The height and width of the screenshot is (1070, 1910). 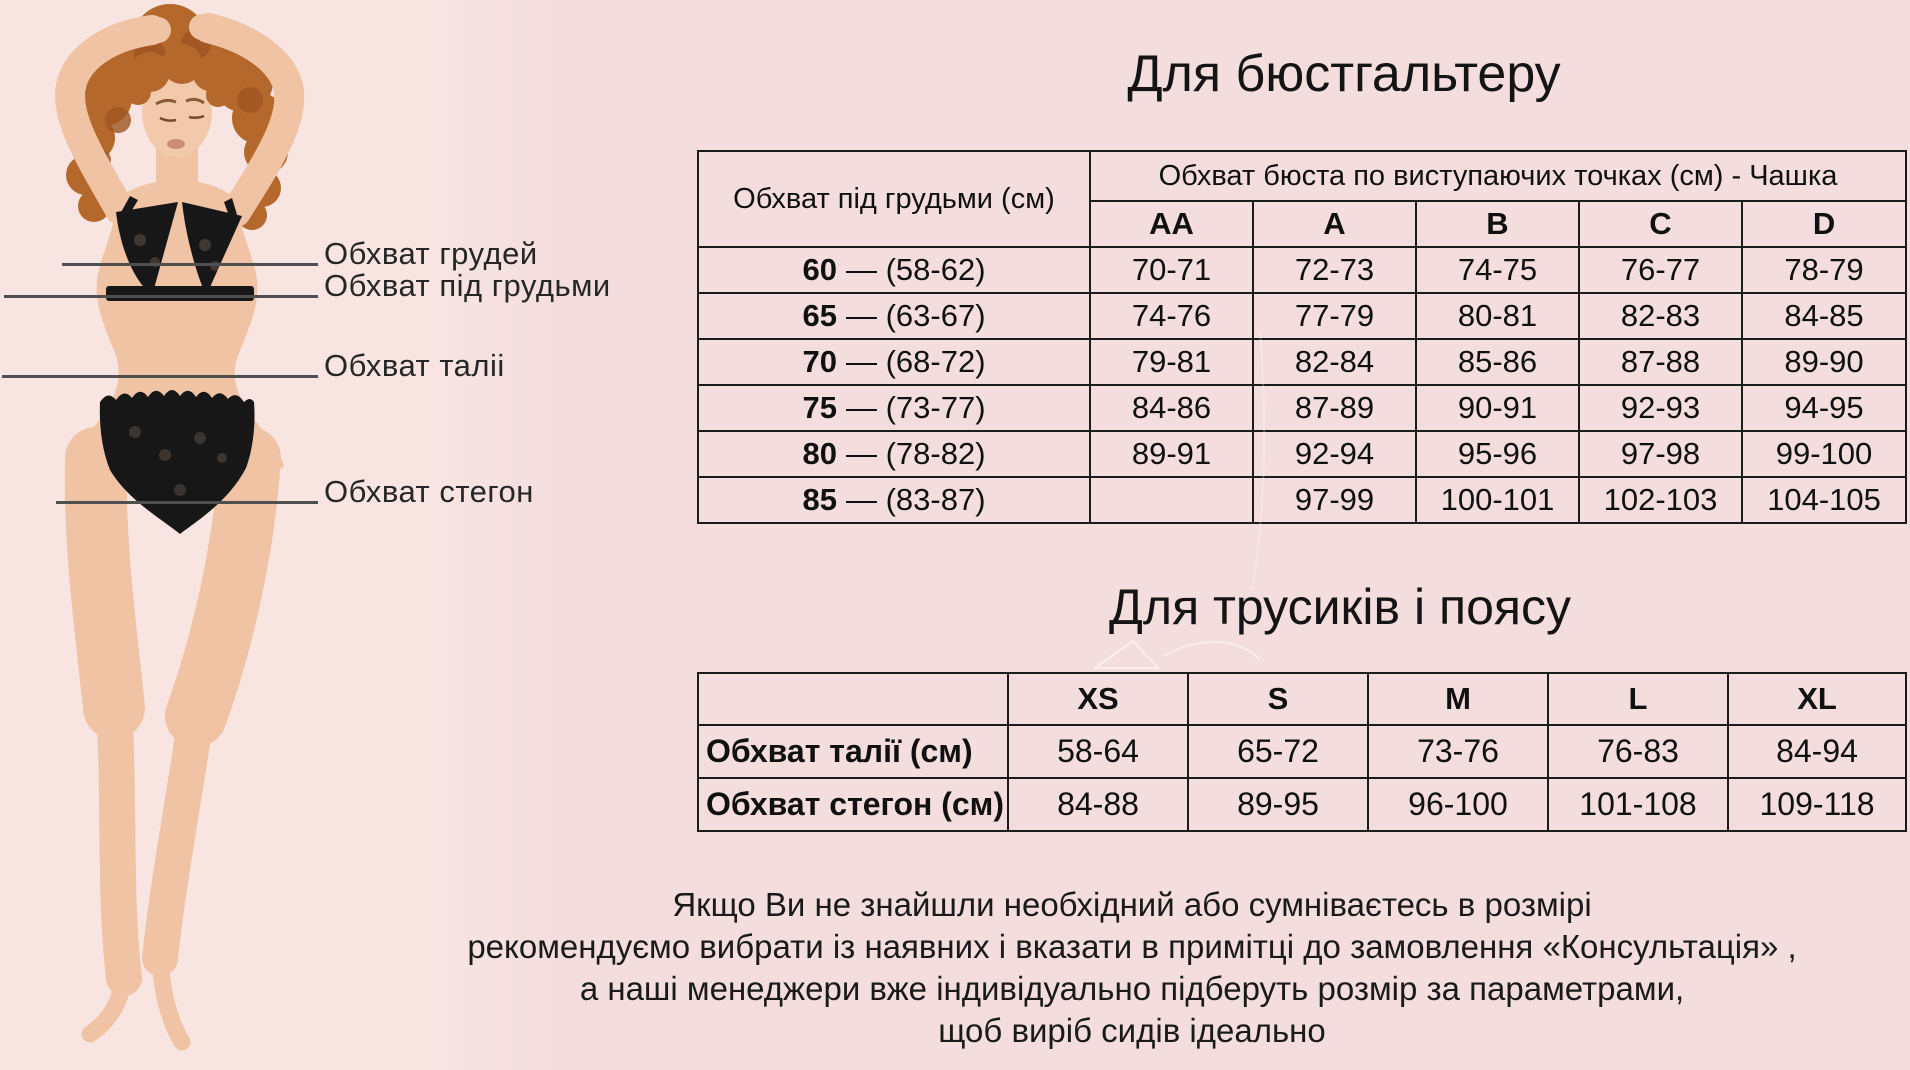 I want to click on value-cell: 82-84, so click(x=1334, y=362).